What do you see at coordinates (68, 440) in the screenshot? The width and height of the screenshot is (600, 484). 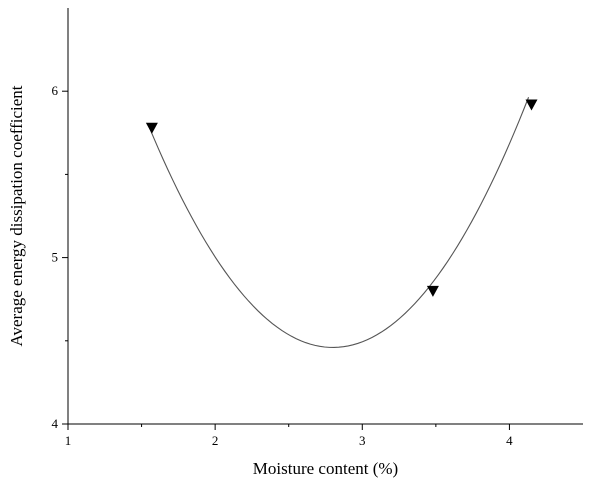 I see `x-tick-label: 1` at bounding box center [68, 440].